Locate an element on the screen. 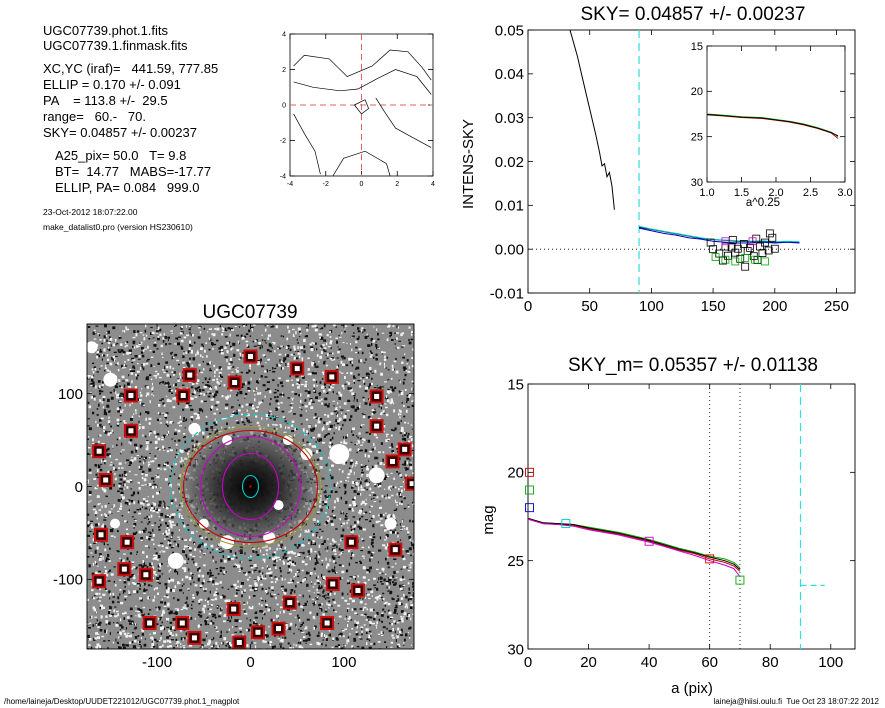  magnitude-ytick-label: 20 is located at coordinates (515, 473).